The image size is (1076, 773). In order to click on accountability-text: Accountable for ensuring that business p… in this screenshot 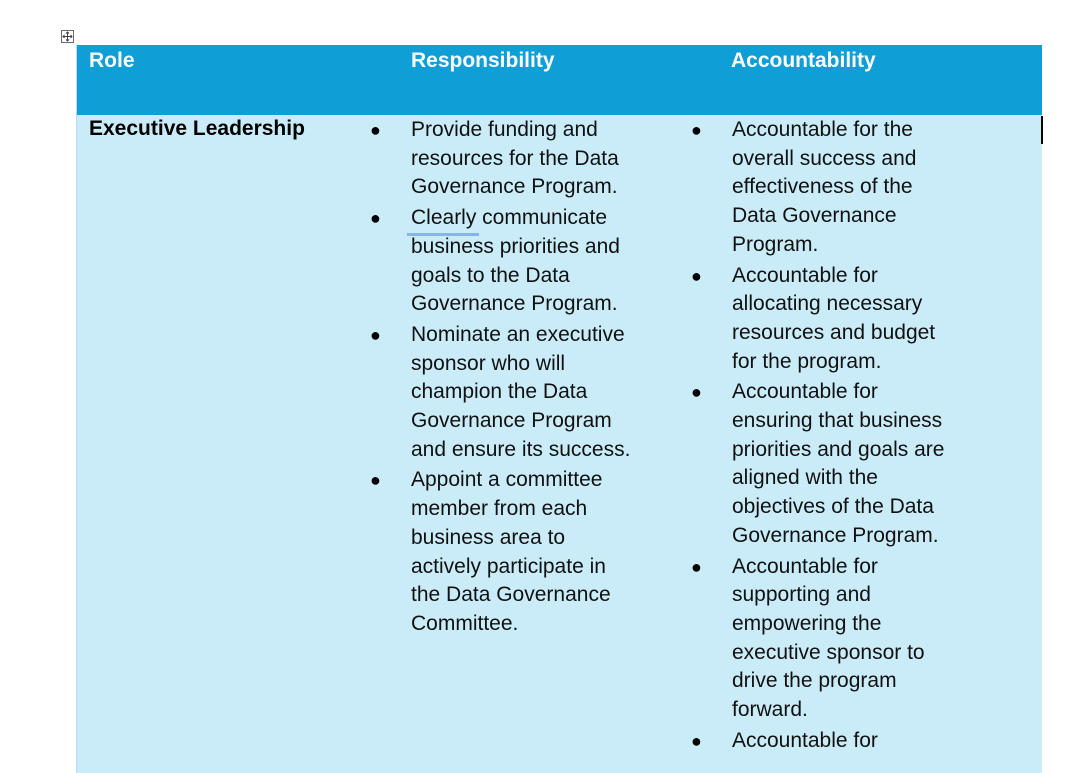, I will do `click(838, 463)`.